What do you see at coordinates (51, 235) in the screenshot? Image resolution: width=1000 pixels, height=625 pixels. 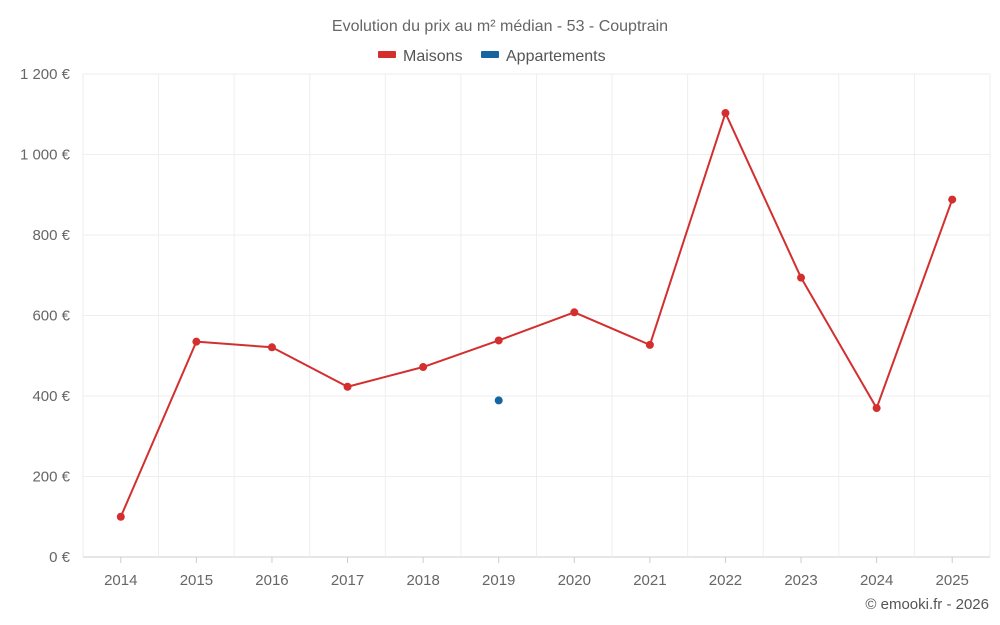 I see `y-tick-label: 800 €` at bounding box center [51, 235].